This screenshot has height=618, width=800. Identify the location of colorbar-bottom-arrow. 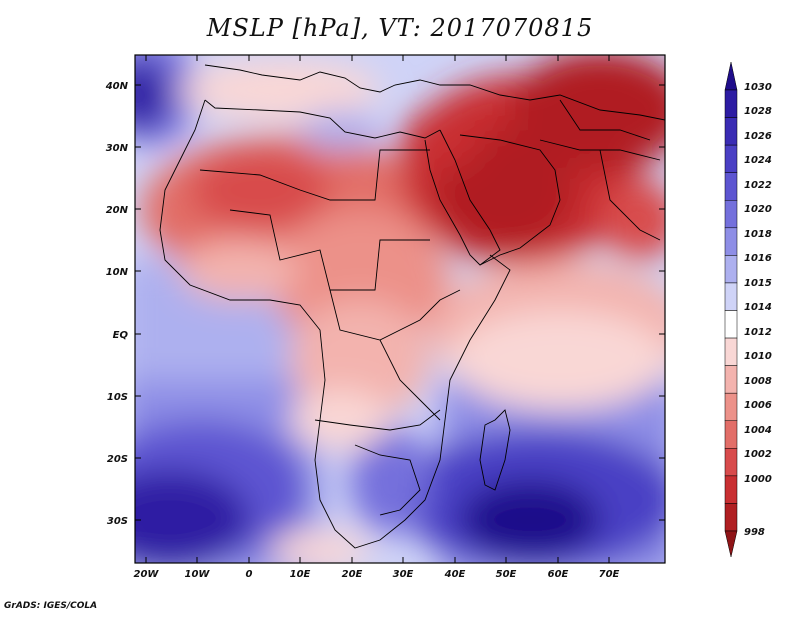
(731, 544).